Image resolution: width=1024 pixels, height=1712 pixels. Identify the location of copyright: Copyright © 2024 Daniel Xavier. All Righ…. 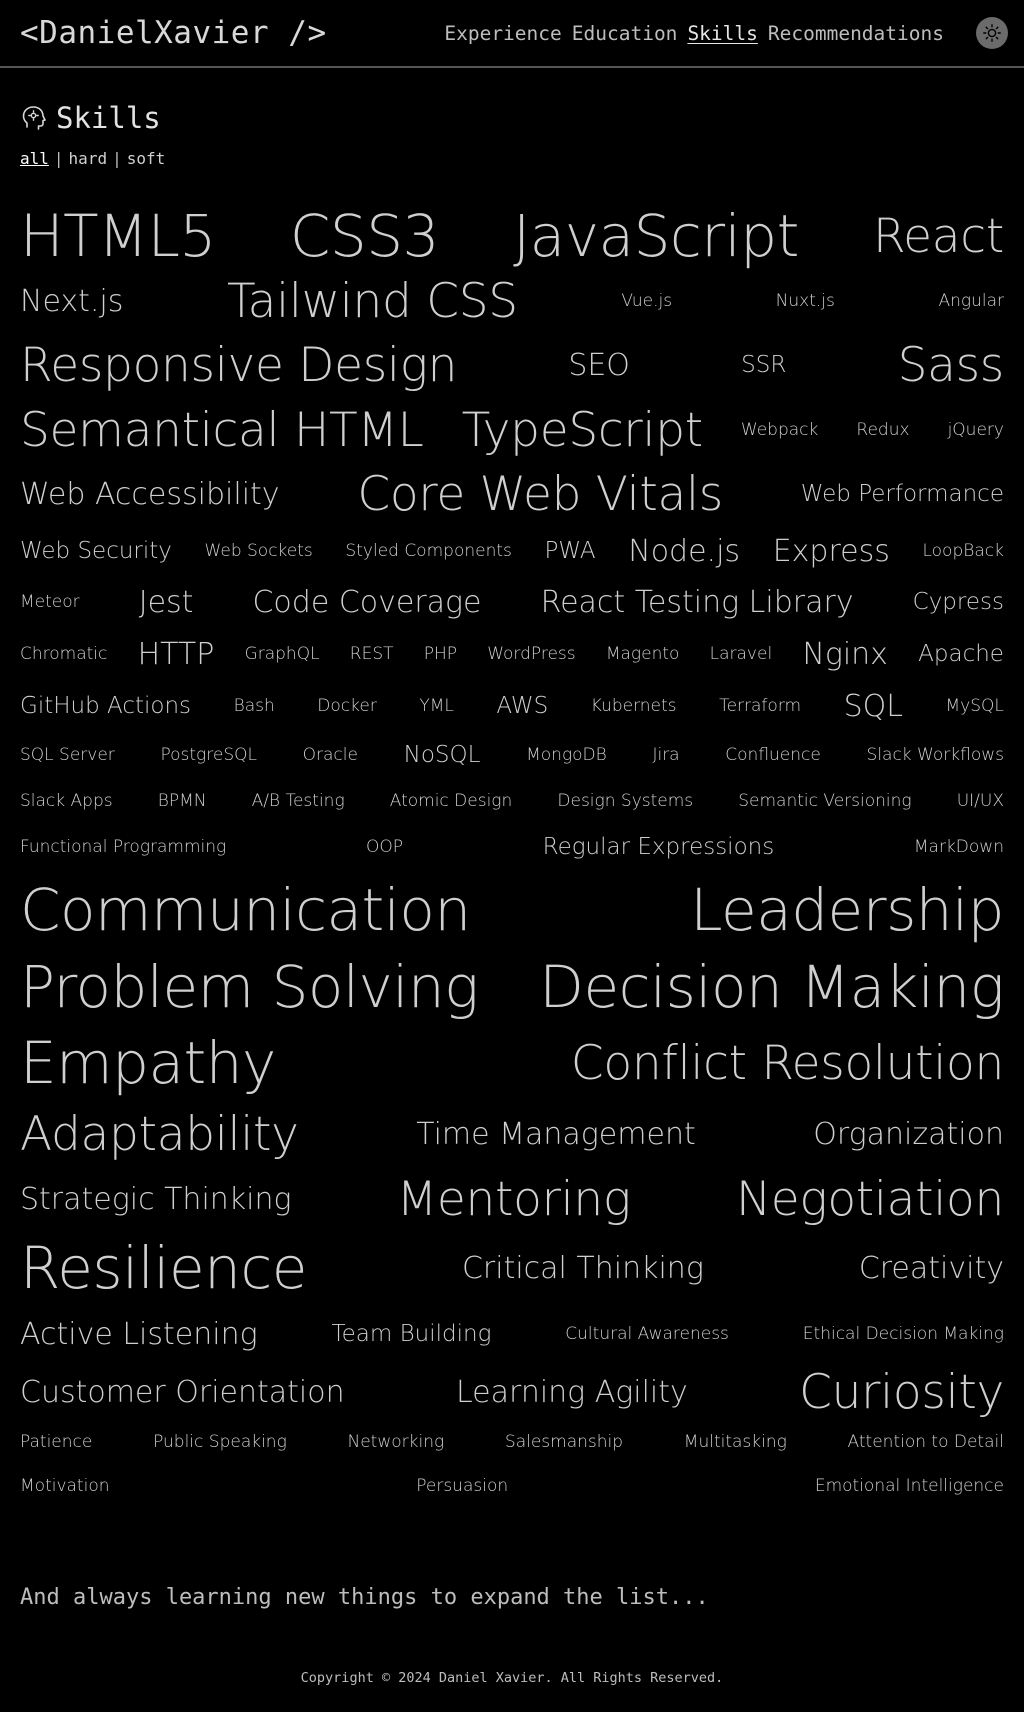
(512, 1678).